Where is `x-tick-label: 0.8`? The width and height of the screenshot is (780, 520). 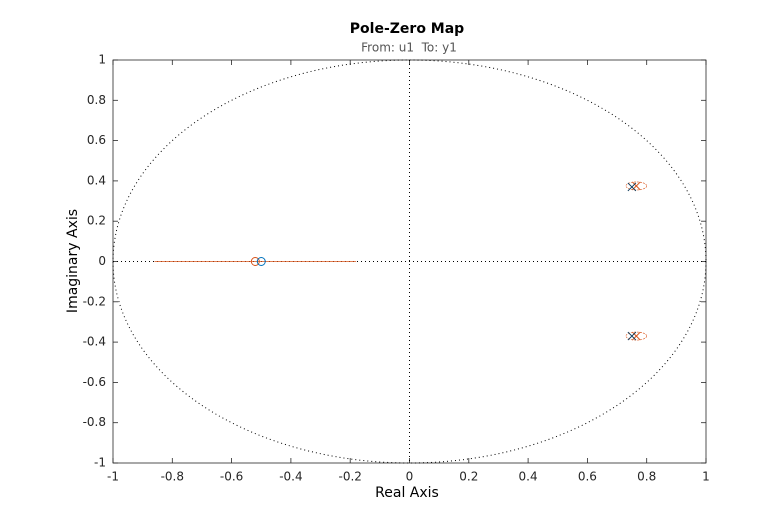 x-tick-label: 0.8 is located at coordinates (646, 477).